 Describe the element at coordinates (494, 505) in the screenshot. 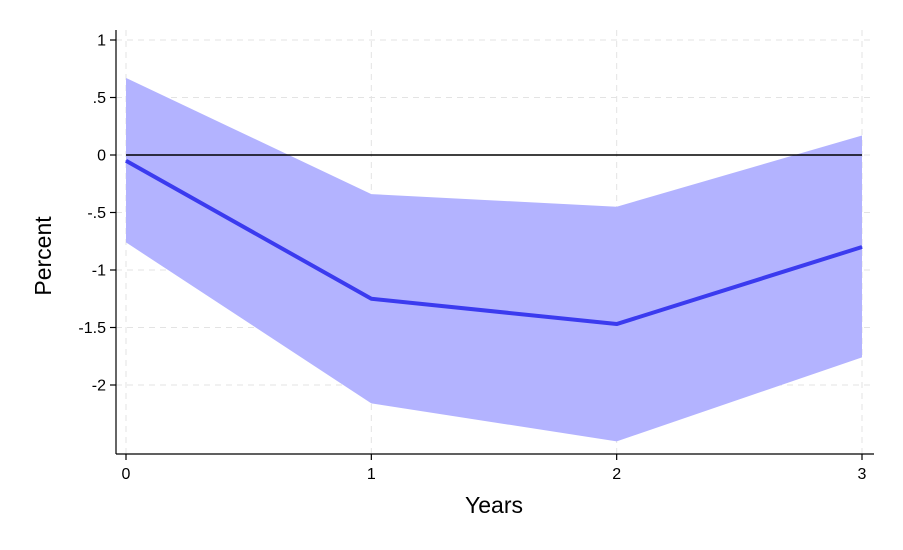

I see `x-axis-title: Years` at that location.